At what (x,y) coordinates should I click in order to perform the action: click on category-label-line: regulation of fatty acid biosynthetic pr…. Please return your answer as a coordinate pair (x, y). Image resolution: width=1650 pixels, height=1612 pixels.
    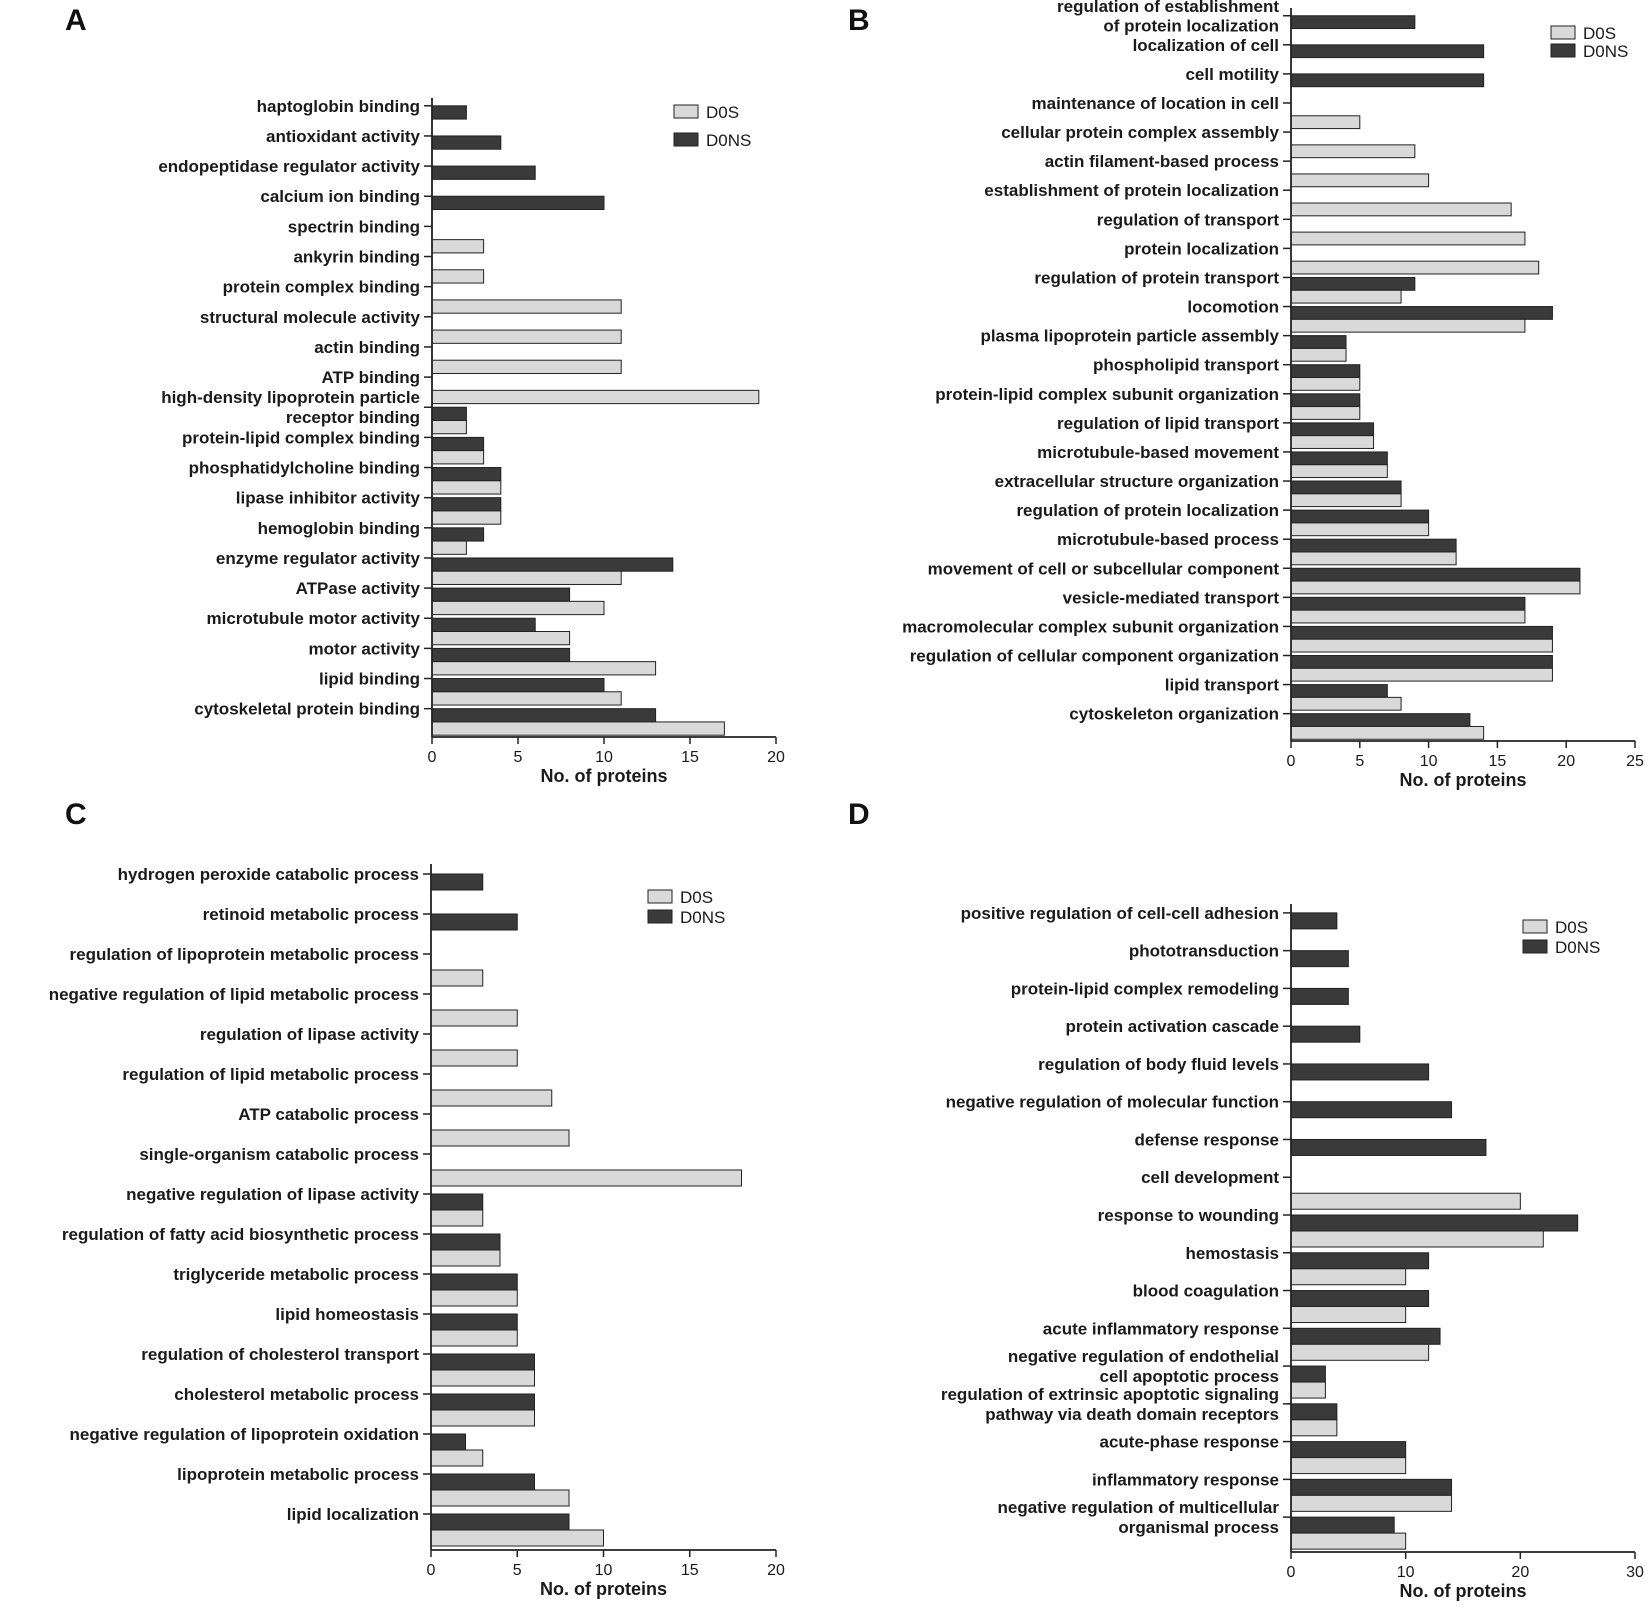
    Looking at the image, I should click on (240, 1234).